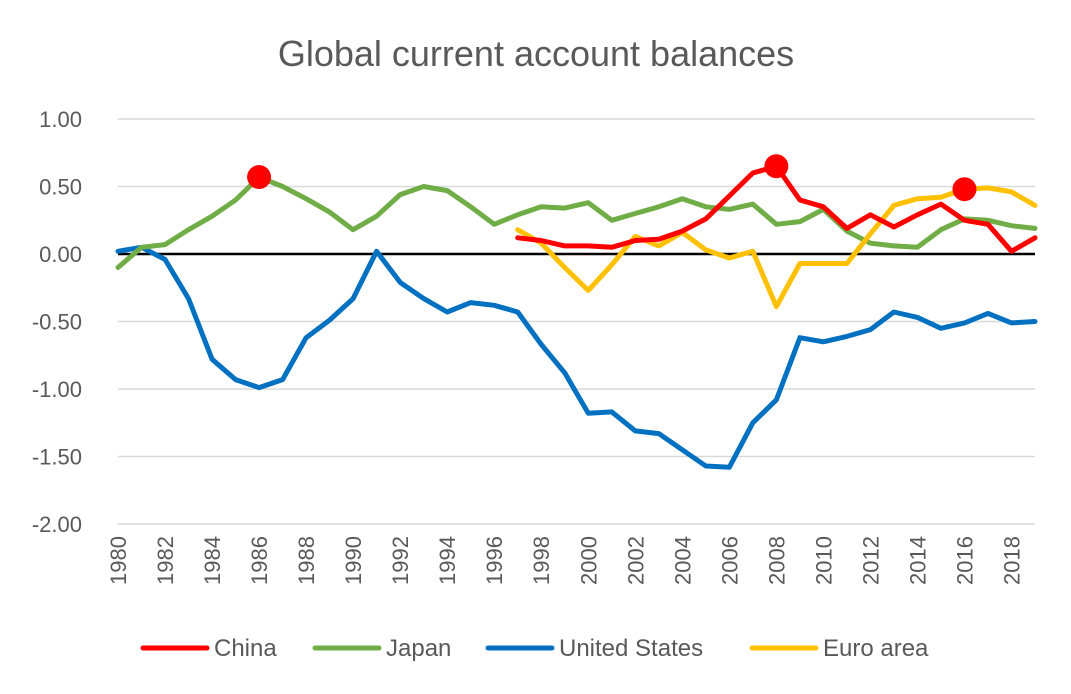 The width and height of the screenshot is (1071, 694). I want to click on y-tick-label: -2.00, so click(57, 524).